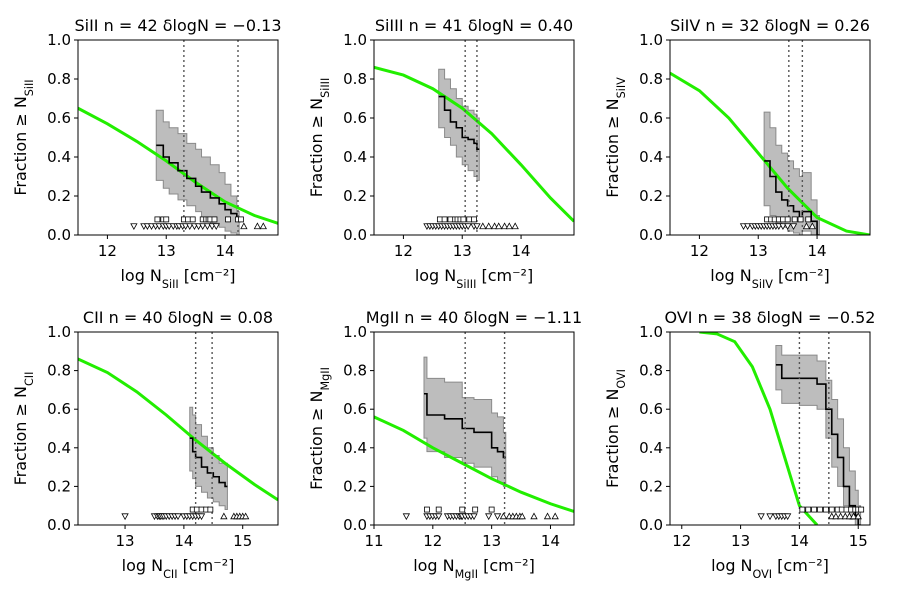  I want to click on y-axis-label: Fraction ≥ NSiIII, so click(319, 138).